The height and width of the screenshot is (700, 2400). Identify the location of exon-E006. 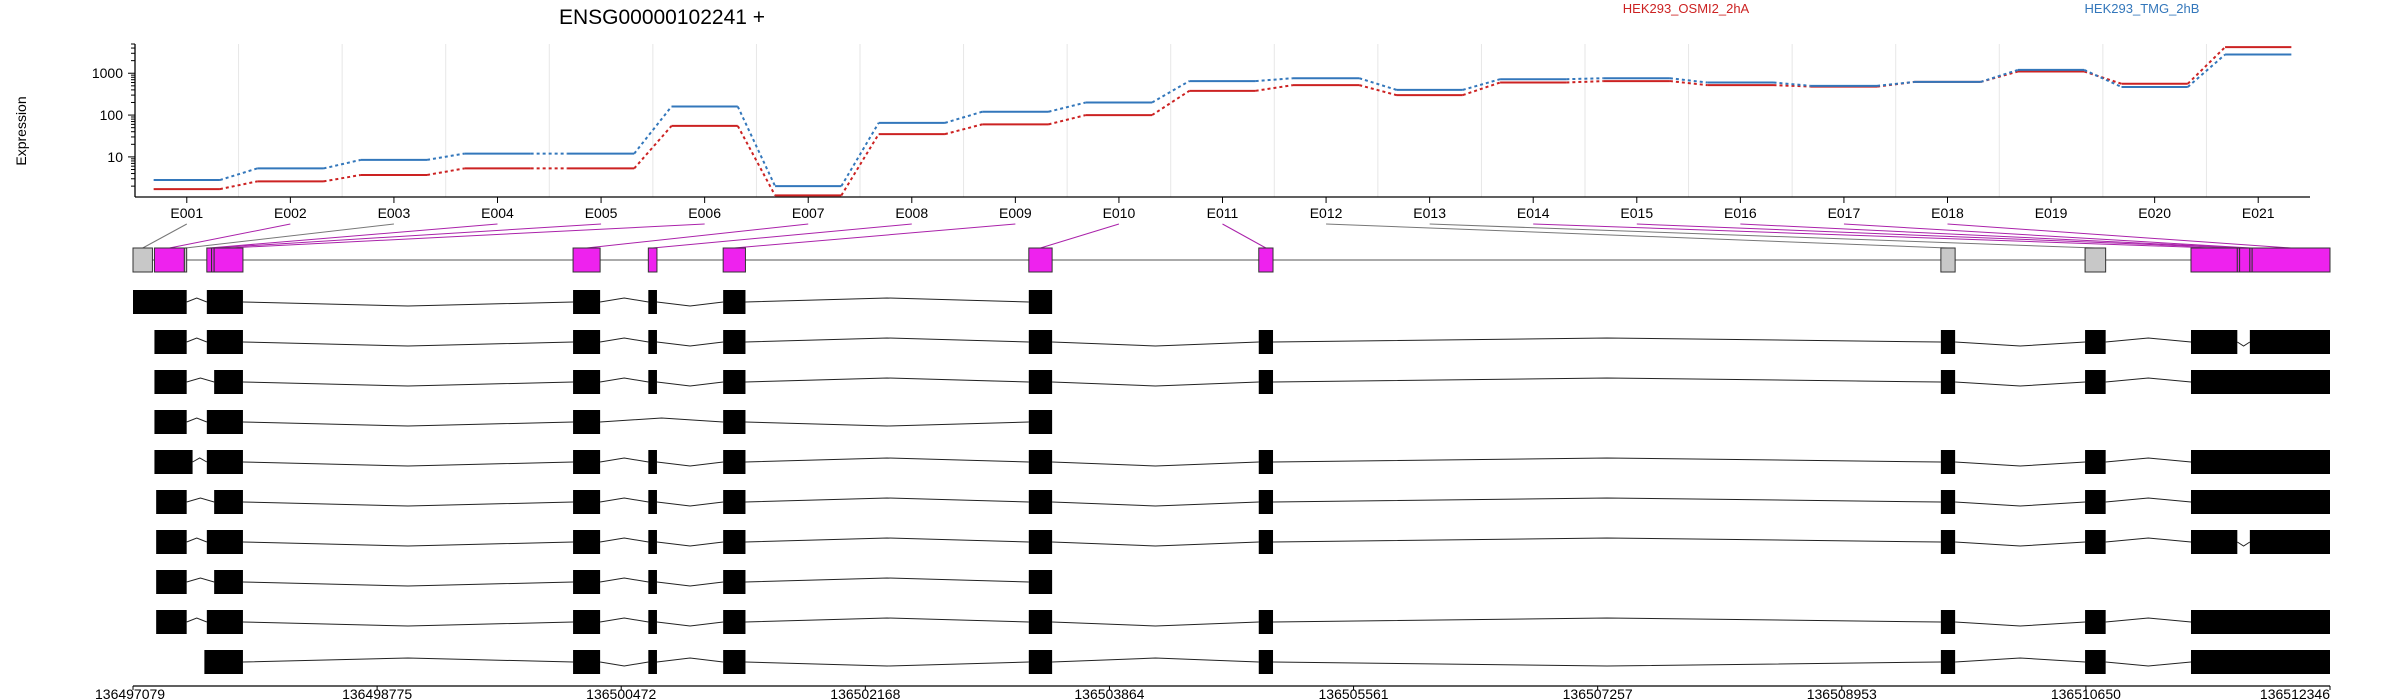
(228, 260).